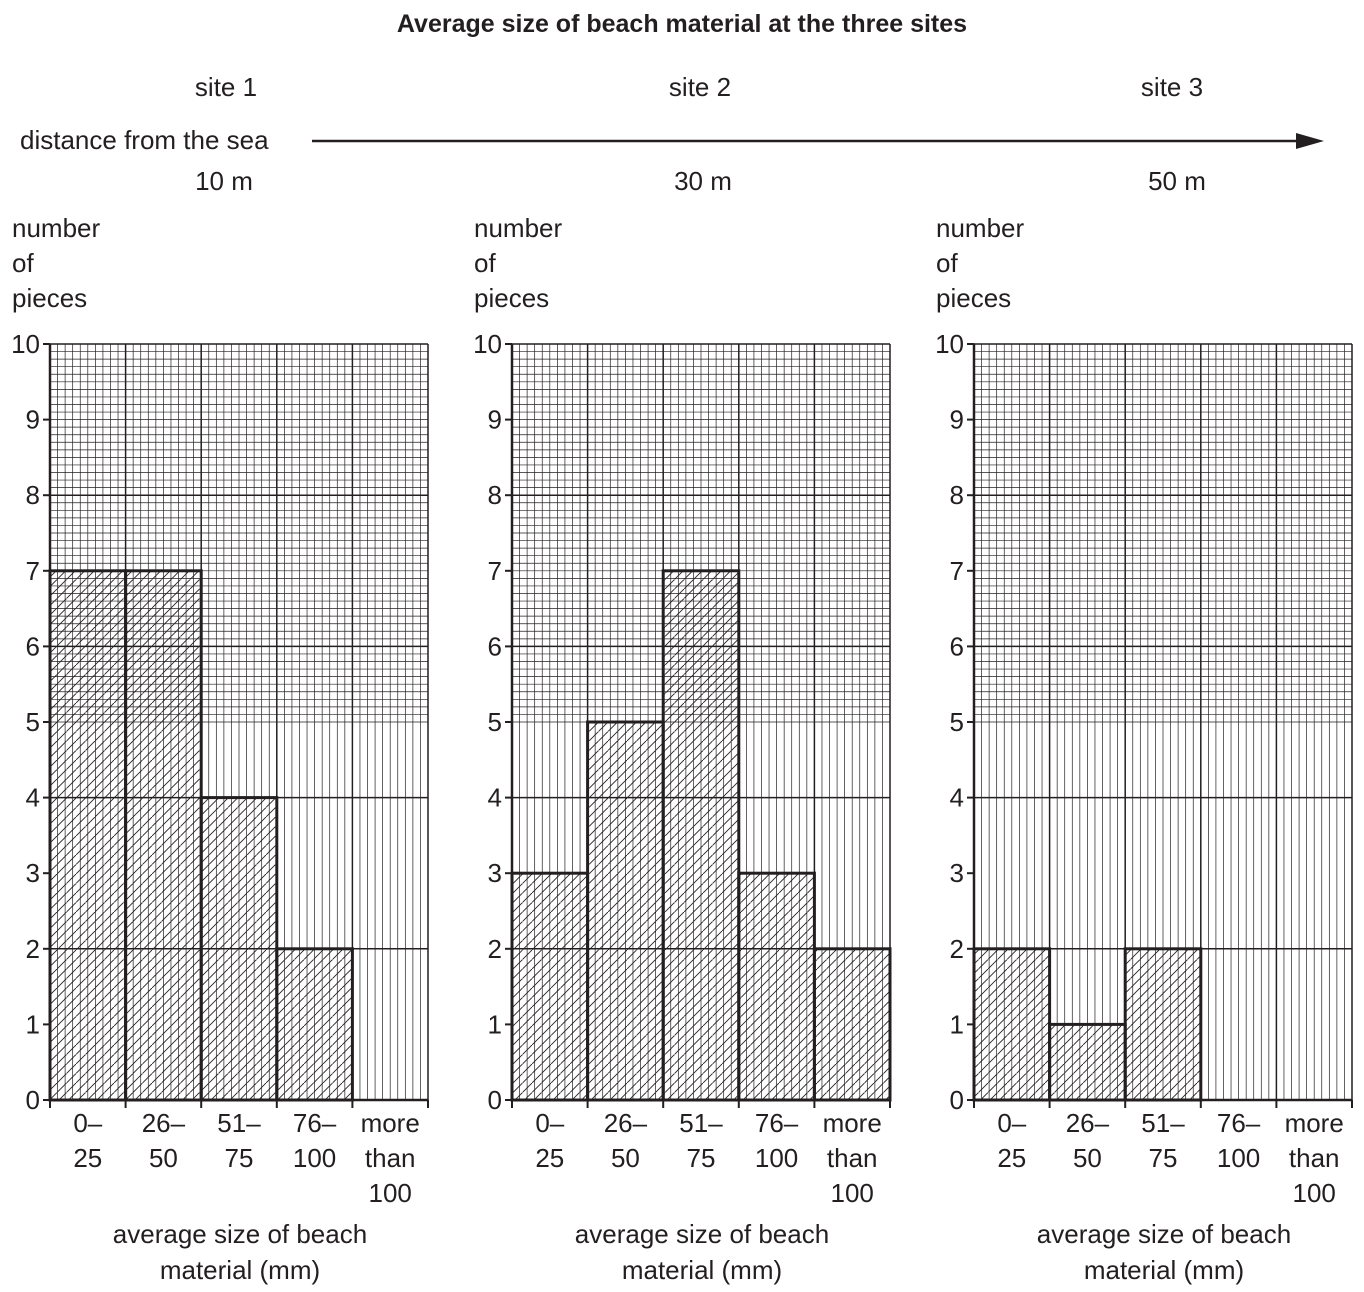  What do you see at coordinates (144, 140) in the screenshot?
I see `distance-label: distance from the sea` at bounding box center [144, 140].